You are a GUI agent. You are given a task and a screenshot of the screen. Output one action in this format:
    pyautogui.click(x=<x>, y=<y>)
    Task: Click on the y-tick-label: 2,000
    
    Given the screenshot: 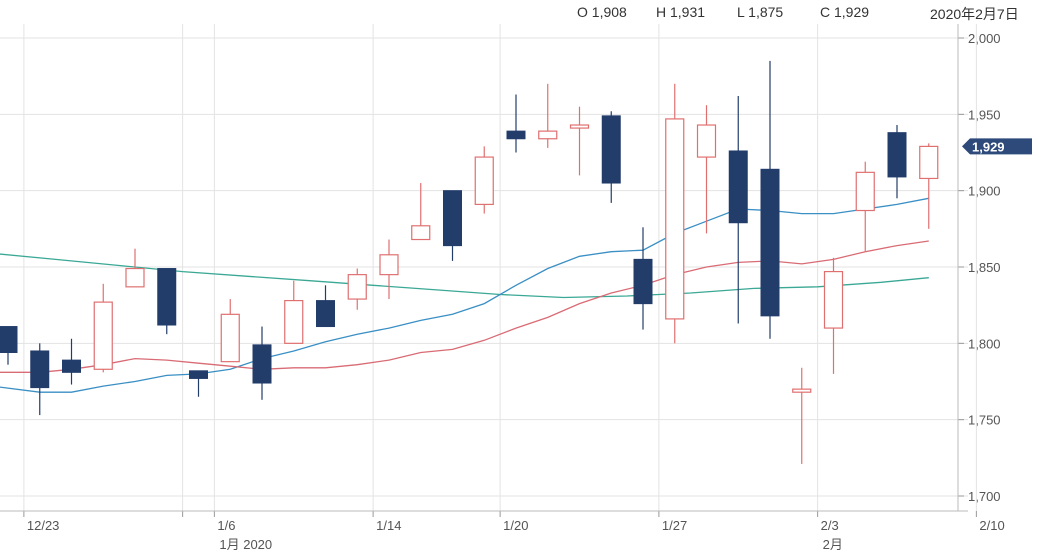 What is the action you would take?
    pyautogui.click(x=984, y=38)
    